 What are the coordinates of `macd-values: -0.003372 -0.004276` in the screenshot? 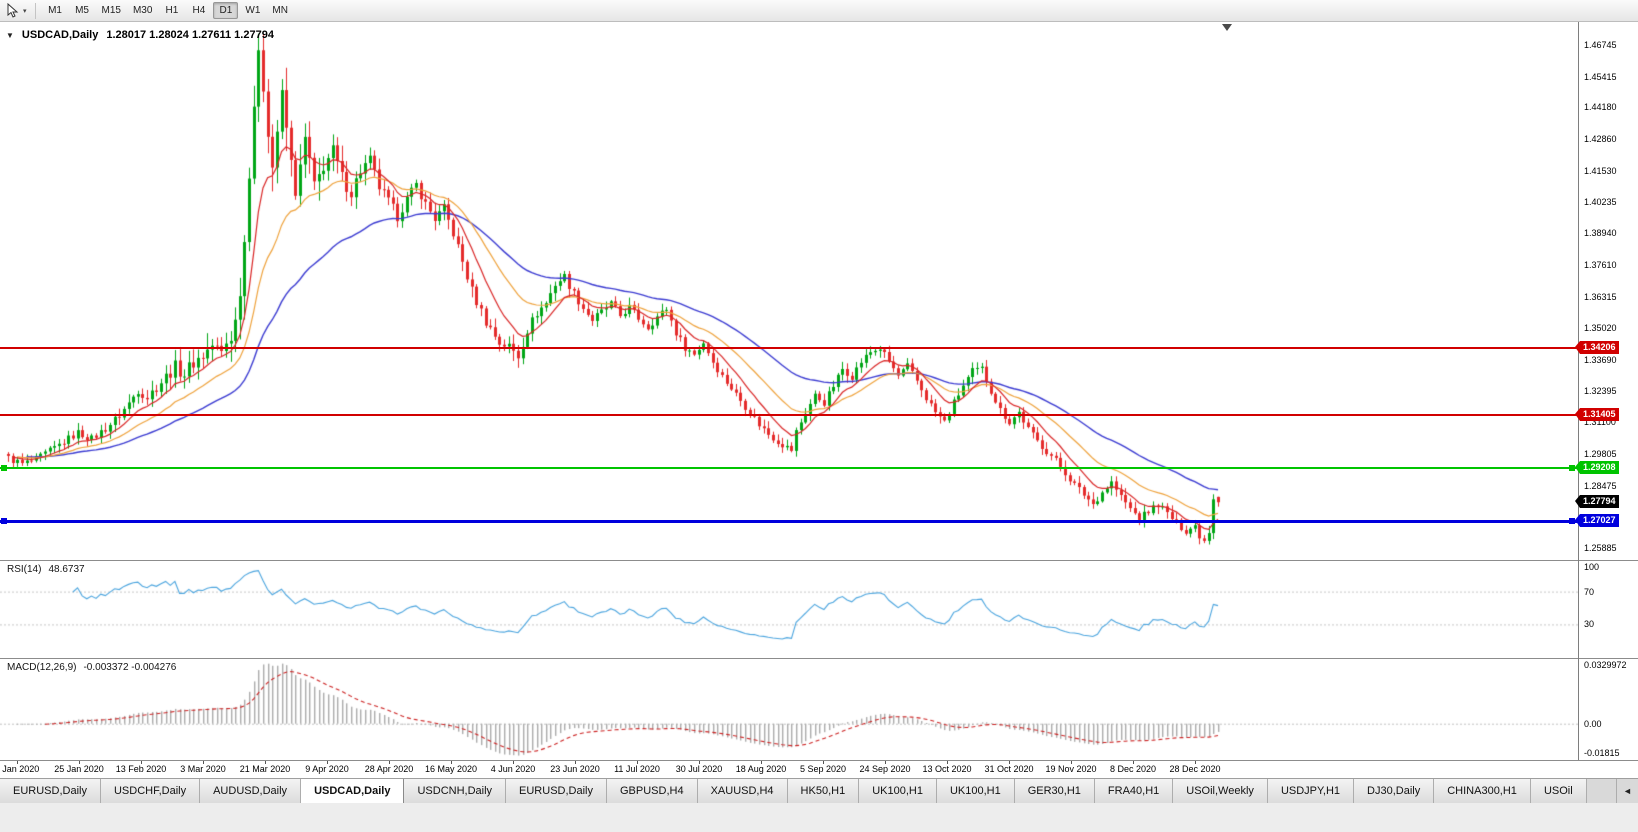 It's located at (130, 667).